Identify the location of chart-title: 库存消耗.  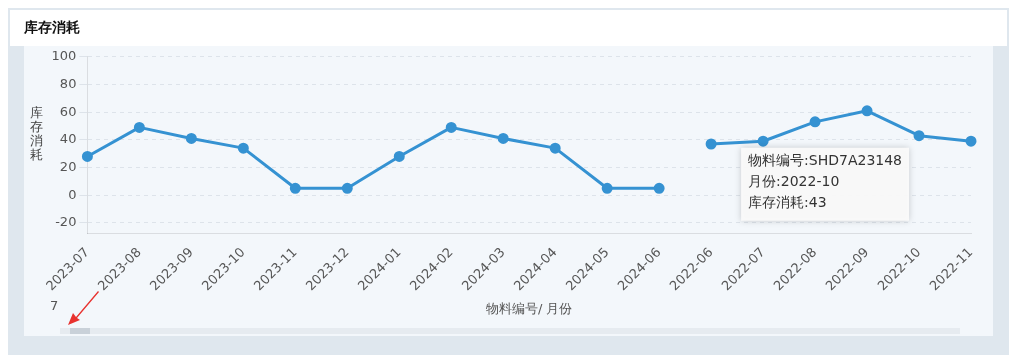
(508, 28).